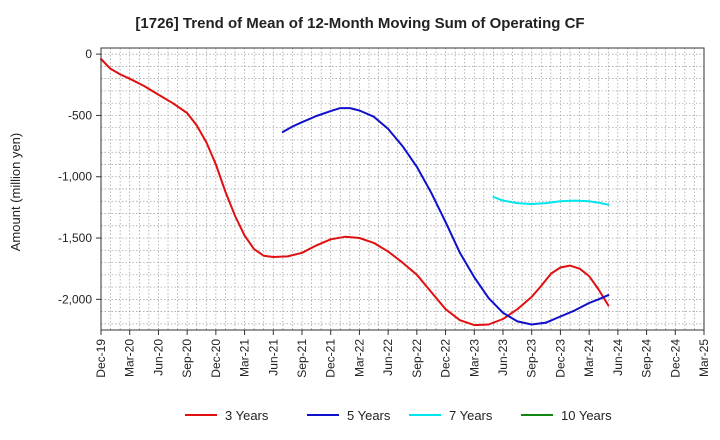 This screenshot has width=720, height=440. What do you see at coordinates (586, 415) in the screenshot?
I see `legend-label: 10 Years` at bounding box center [586, 415].